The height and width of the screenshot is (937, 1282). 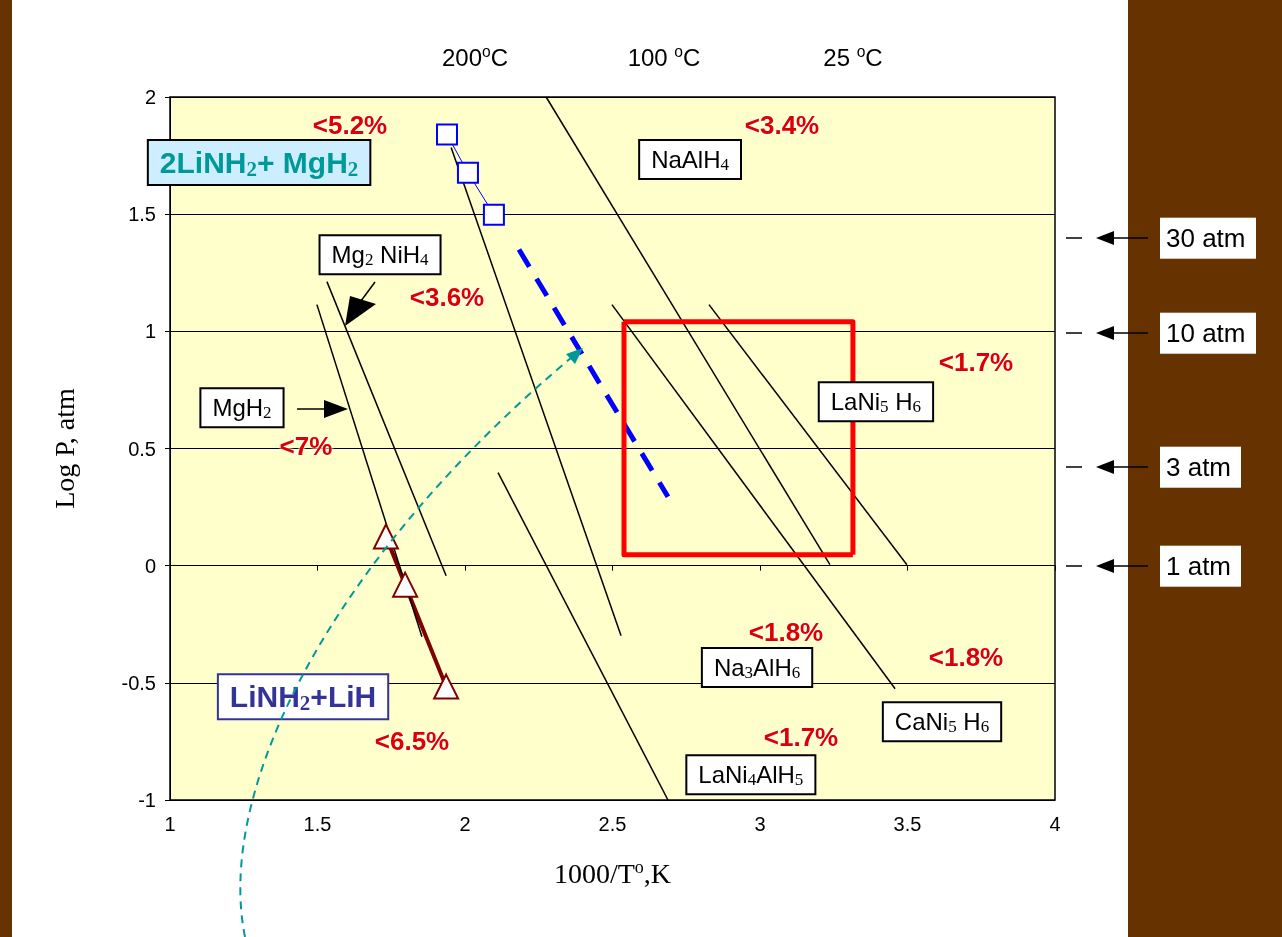 What do you see at coordinates (1055, 824) in the screenshot?
I see `x-tick-label: 4` at bounding box center [1055, 824].